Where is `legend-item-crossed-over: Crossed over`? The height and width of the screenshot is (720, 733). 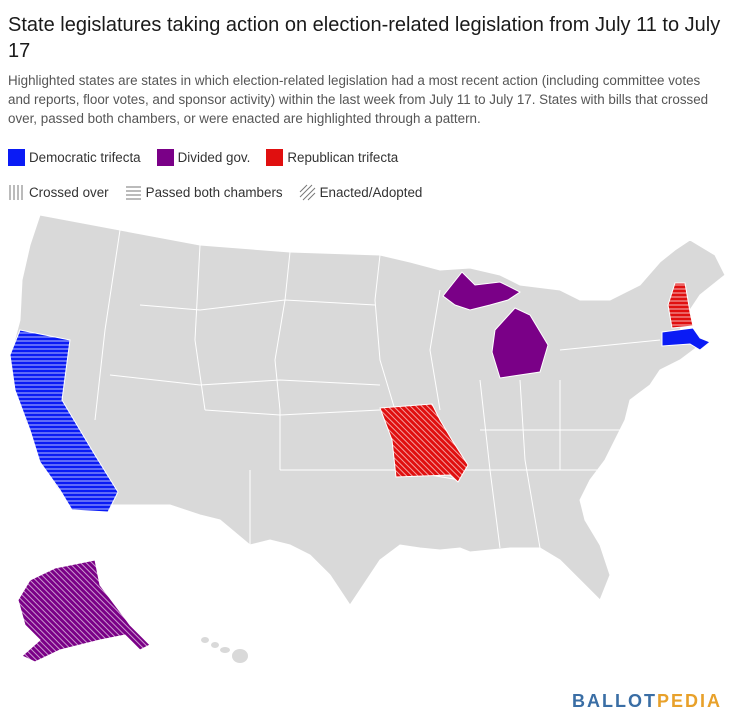 legend-item-crossed-over: Crossed over is located at coordinates (58, 192).